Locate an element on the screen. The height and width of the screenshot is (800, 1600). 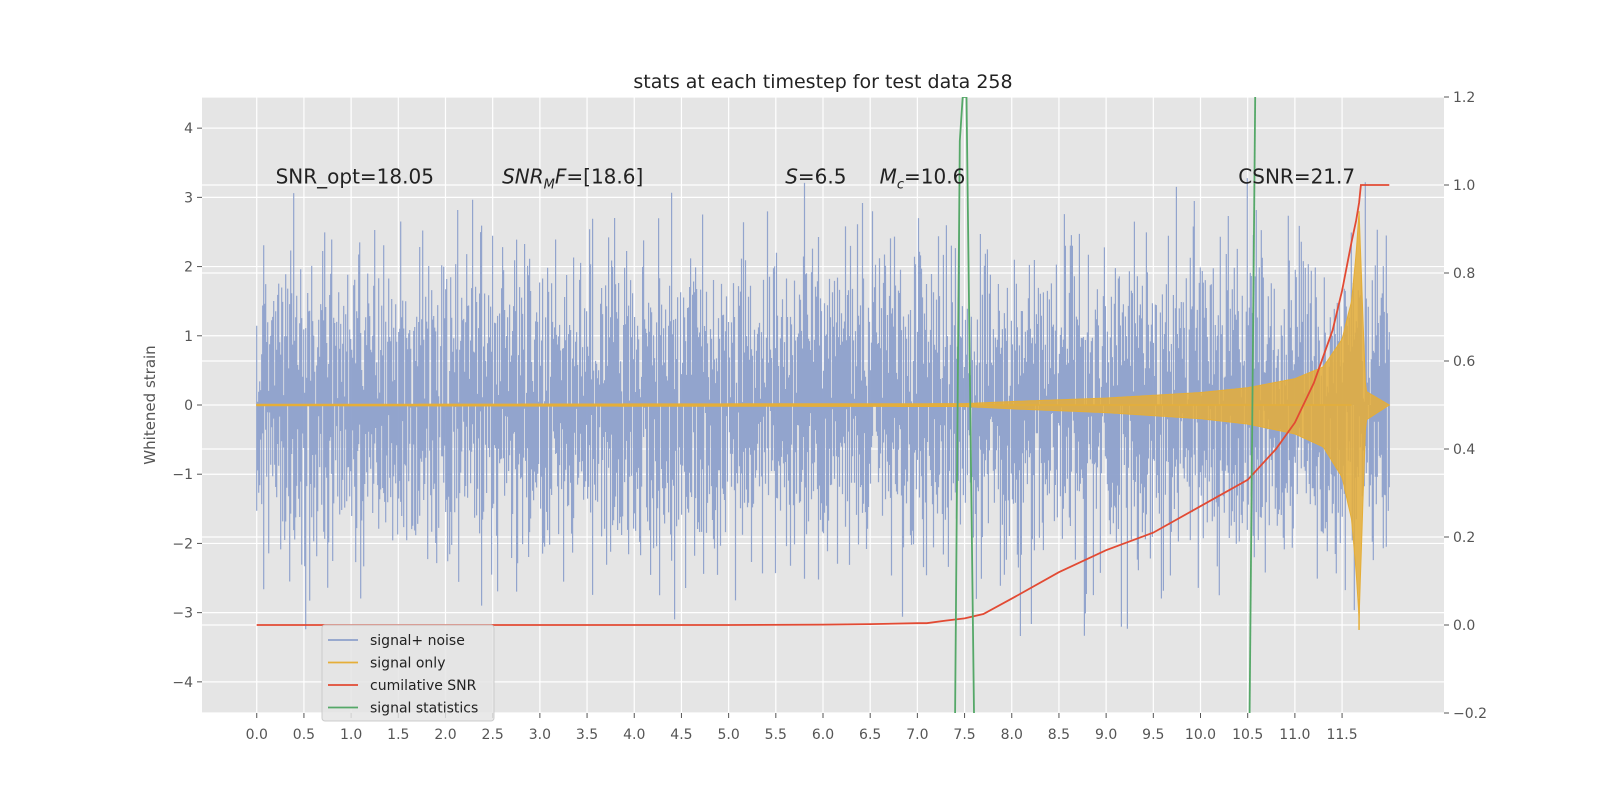
x-tick-label: 7.5 is located at coordinates (964, 735).